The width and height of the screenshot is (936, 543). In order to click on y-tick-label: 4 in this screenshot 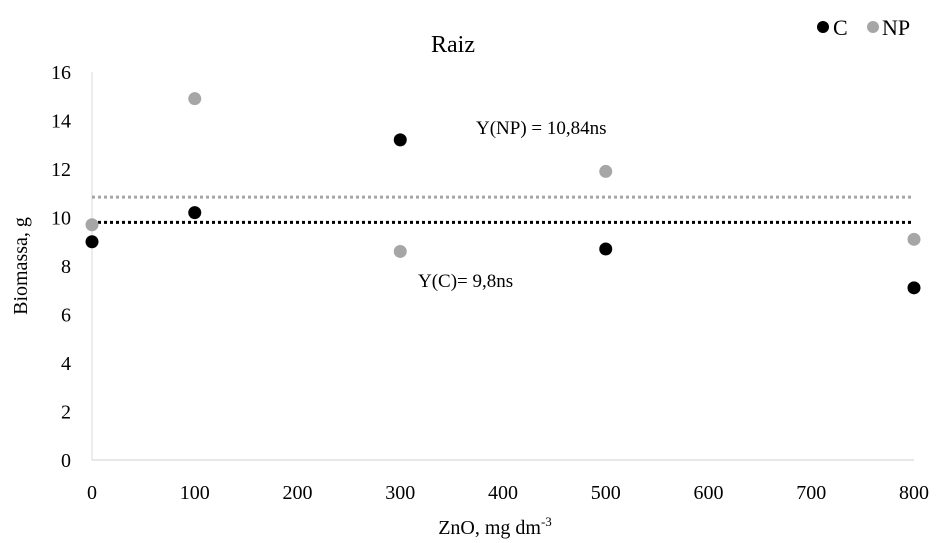, I will do `click(66, 364)`.